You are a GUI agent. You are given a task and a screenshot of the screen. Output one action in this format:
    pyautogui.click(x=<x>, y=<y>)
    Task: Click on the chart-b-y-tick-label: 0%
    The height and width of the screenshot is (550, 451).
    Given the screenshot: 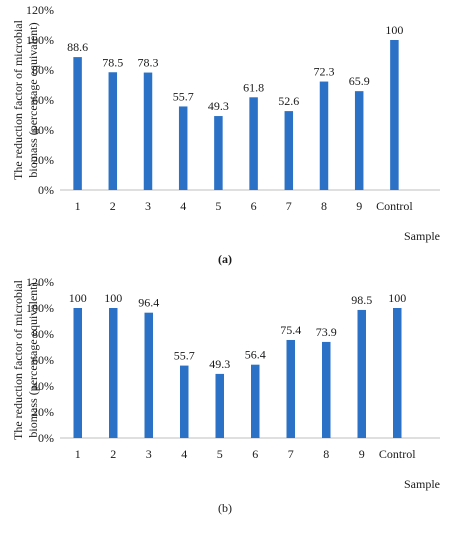 What is the action you would take?
    pyautogui.click(x=46, y=438)
    